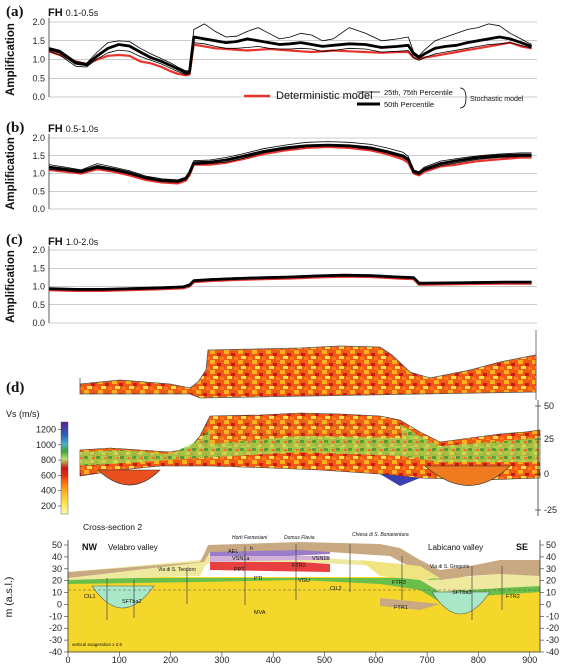  What do you see at coordinates (133, 547) in the screenshot?
I see `label-velabro: Velabro valley` at bounding box center [133, 547].